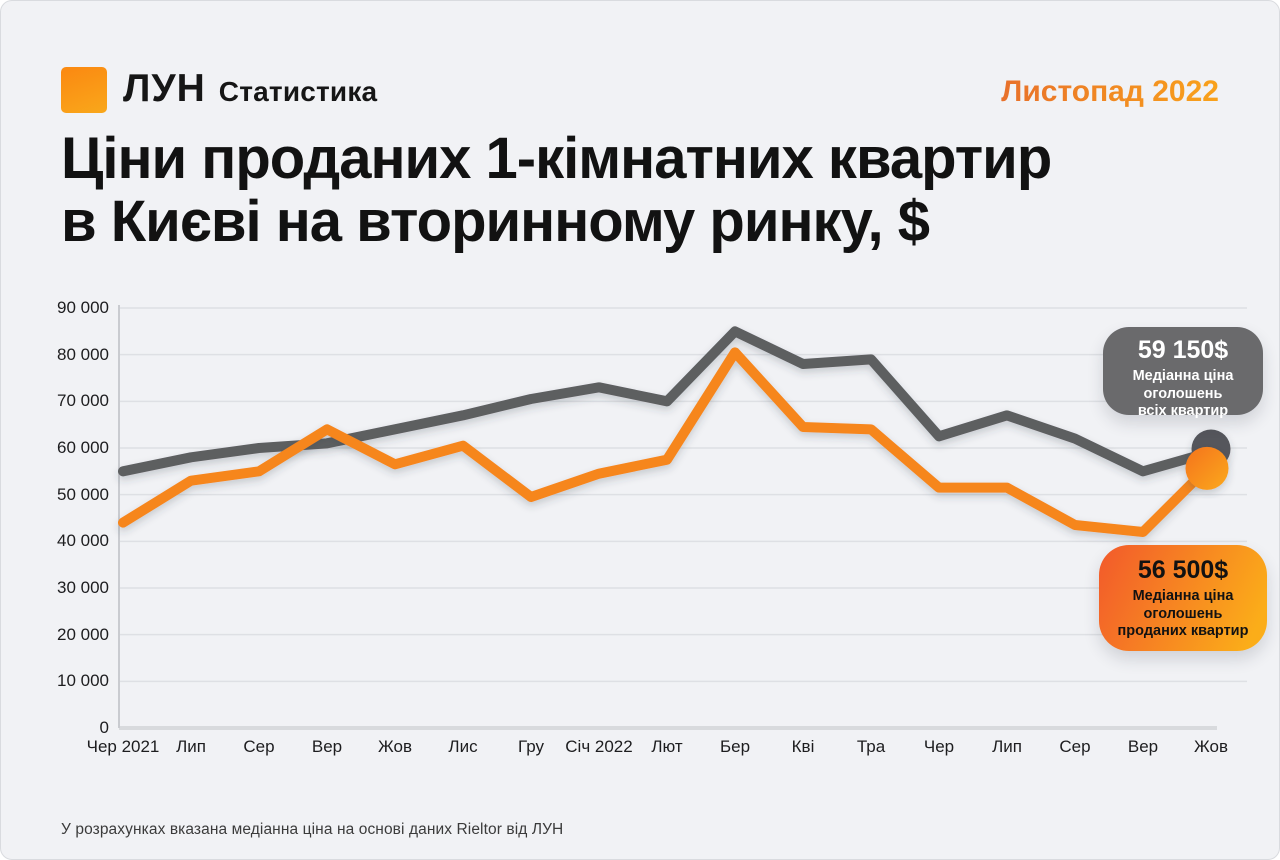  What do you see at coordinates (1183, 631) in the screenshot?
I see `annotation-label: проданих квартир` at bounding box center [1183, 631].